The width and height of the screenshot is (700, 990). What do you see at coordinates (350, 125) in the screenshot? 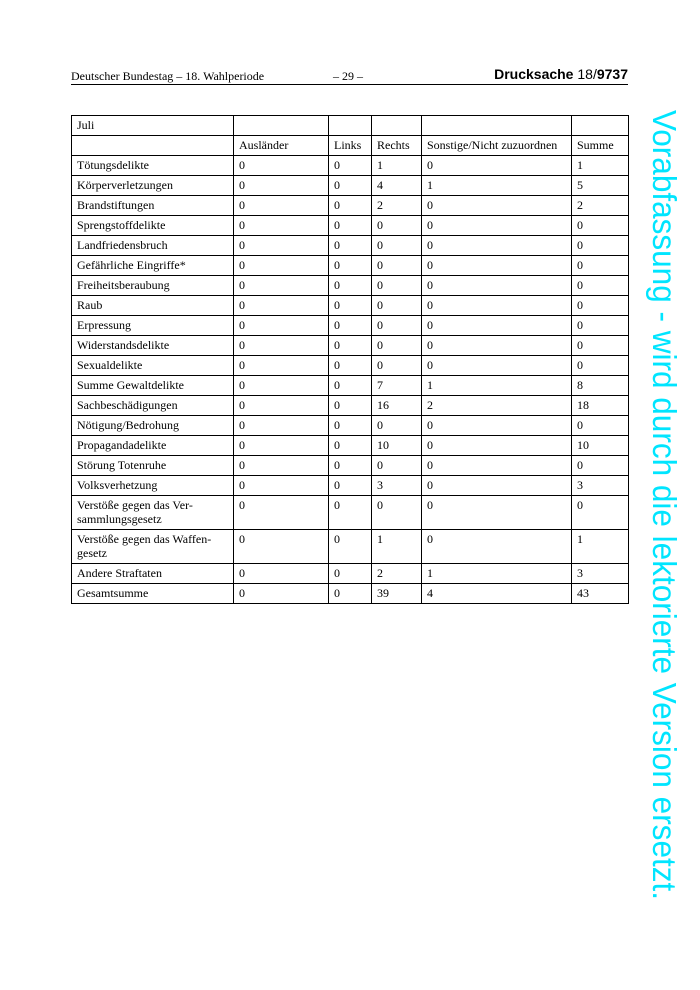
I see `table-title-row: Juli` at bounding box center [350, 125].